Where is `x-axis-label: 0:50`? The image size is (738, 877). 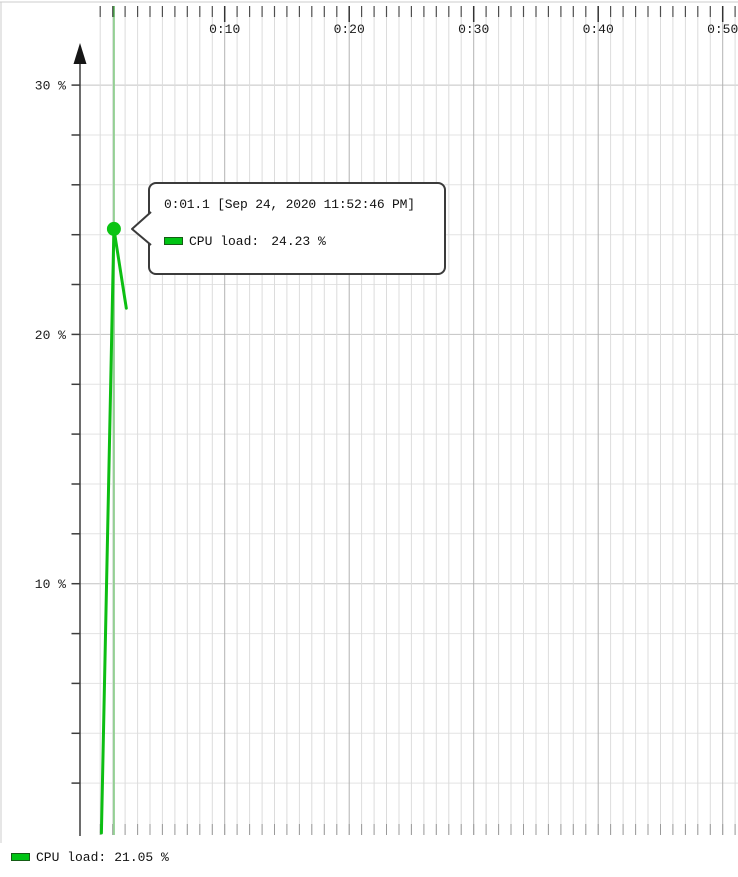
x-axis-label: 0:50 is located at coordinates (722, 29).